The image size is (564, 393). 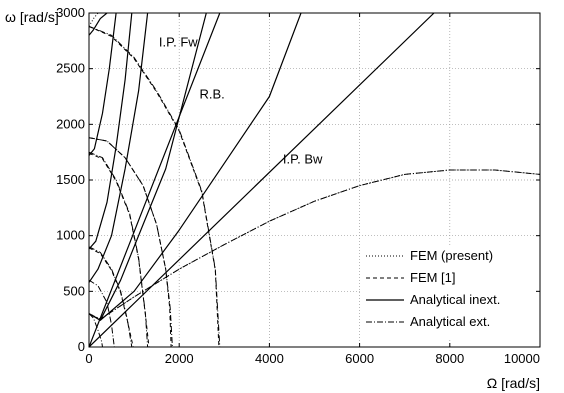 I want to click on x-axis-label: Ω [rad/s], so click(x=513, y=383).